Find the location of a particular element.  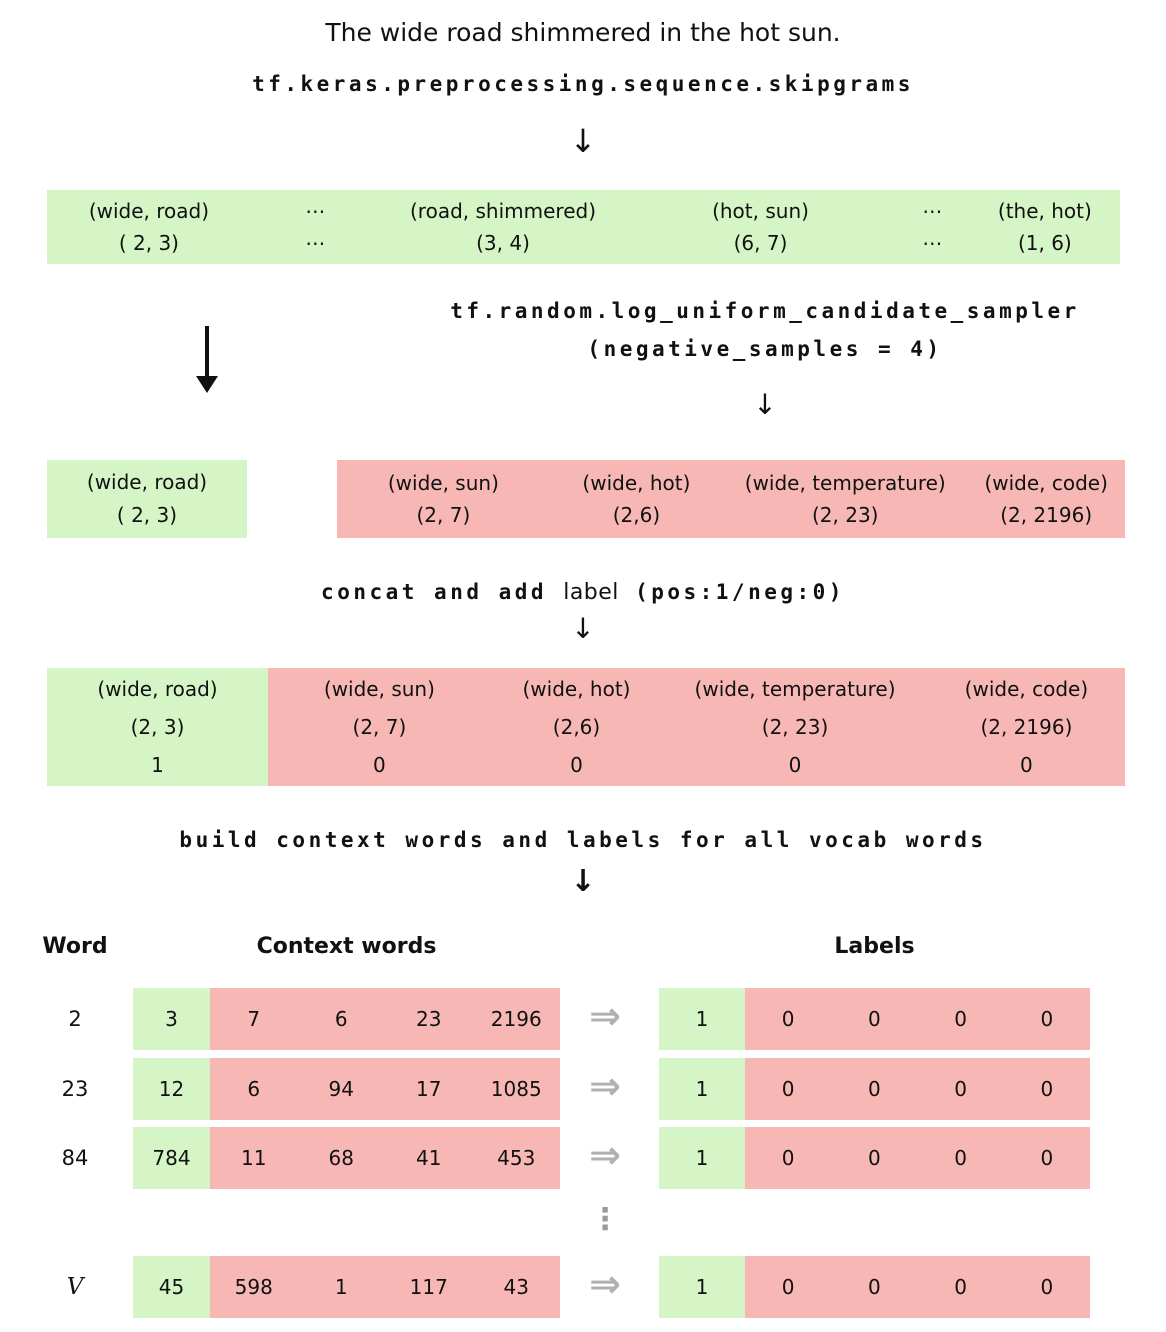

pair-label: 1 is located at coordinates (157, 765).